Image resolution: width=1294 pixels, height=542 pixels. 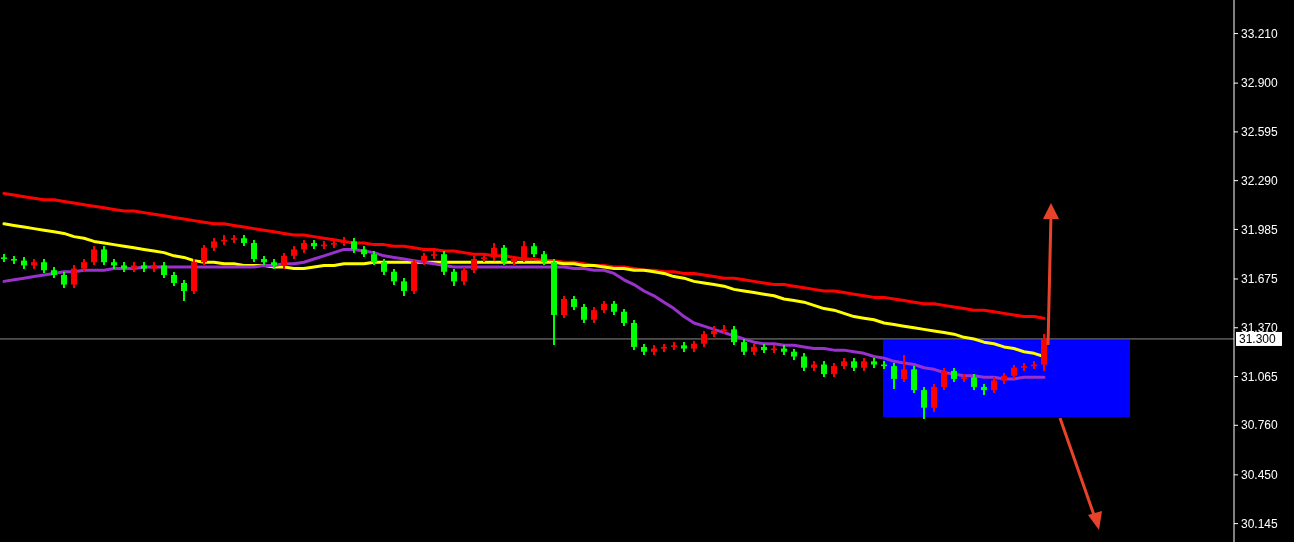 I want to click on y-tick-label: 32.290, so click(x=1260, y=180).